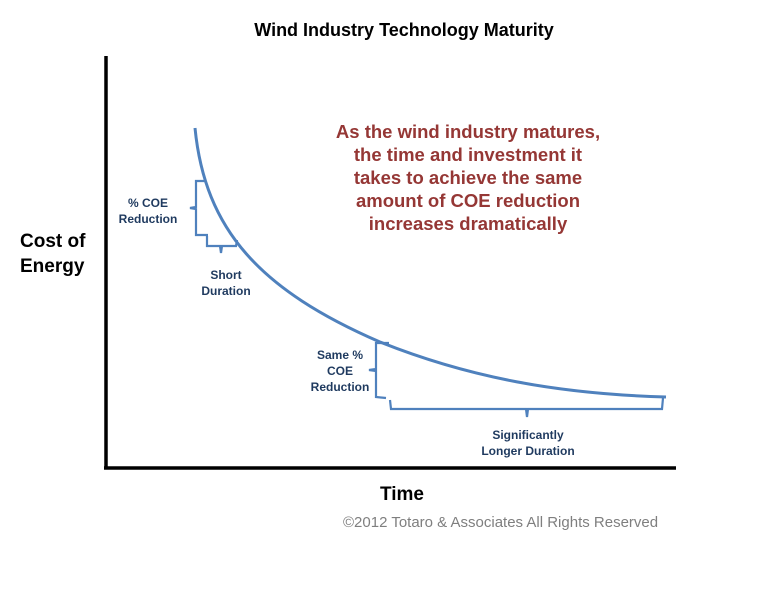  I want to click on early-duration-bracket, so click(222, 245).